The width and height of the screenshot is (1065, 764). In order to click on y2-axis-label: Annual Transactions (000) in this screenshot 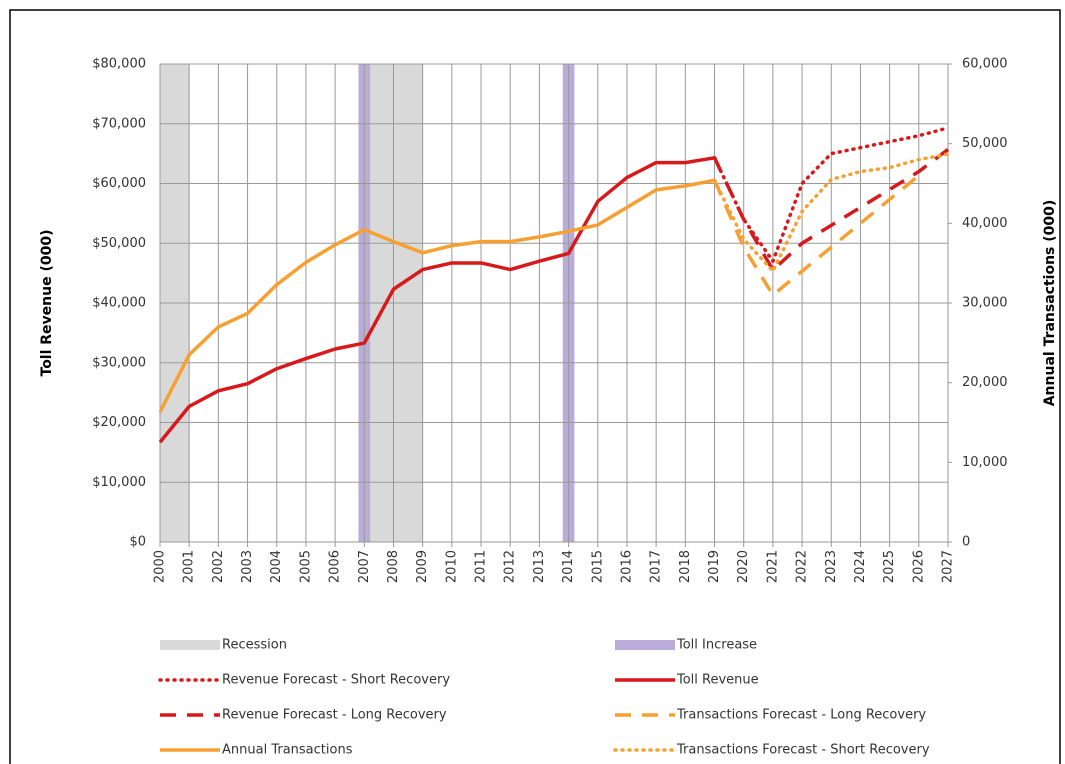, I will do `click(1050, 303)`.